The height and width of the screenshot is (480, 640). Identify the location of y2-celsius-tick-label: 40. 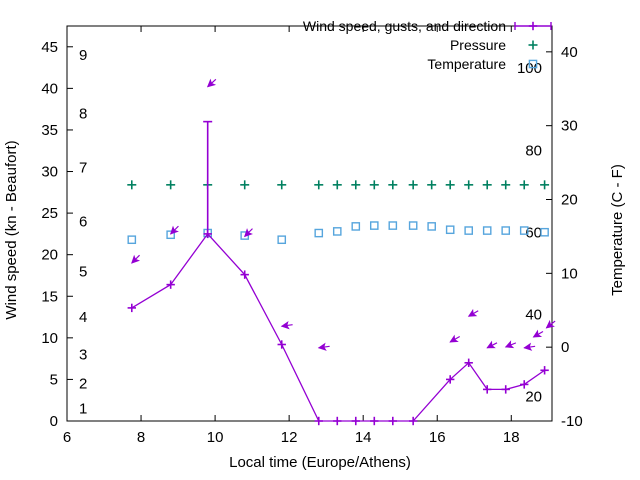
(569, 52).